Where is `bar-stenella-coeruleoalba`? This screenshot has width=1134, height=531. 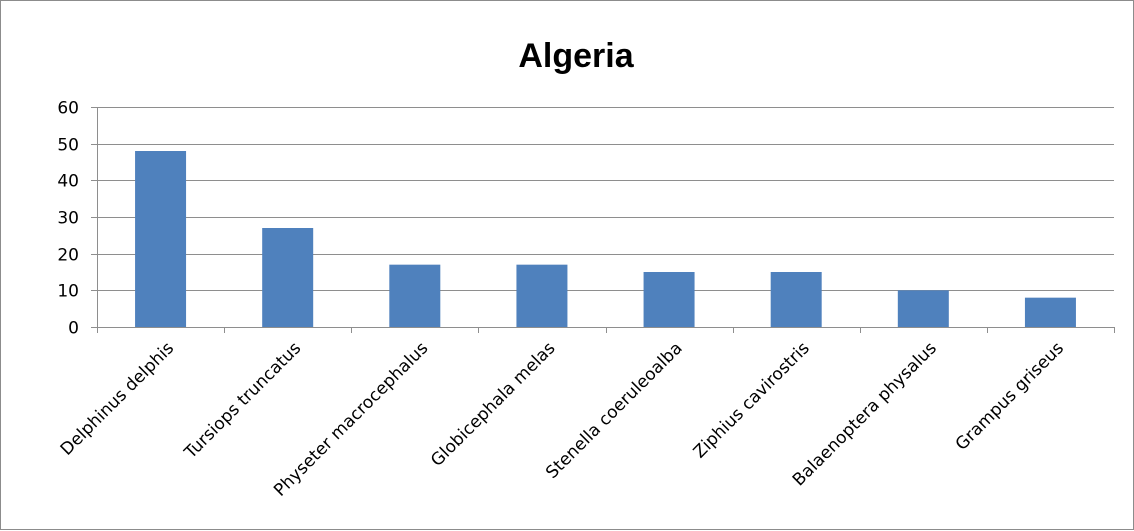
bar-stenella-coeruleoalba is located at coordinates (669, 299).